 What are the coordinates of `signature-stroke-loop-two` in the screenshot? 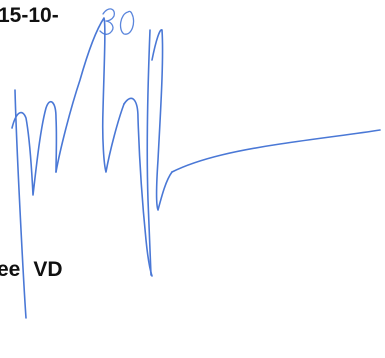 It's located at (138, 187).